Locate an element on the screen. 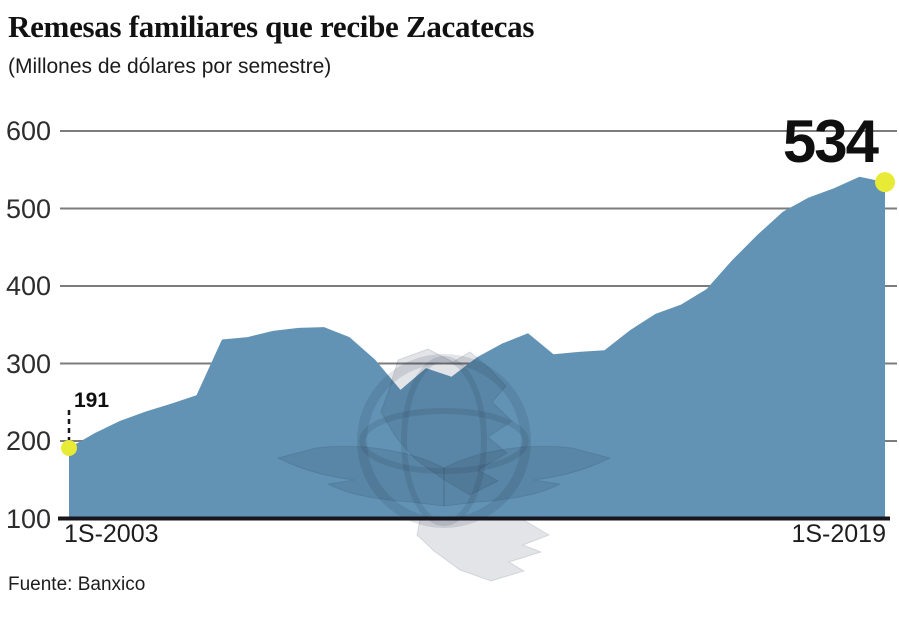  source-note: Fuente: Banxico is located at coordinates (77, 584).